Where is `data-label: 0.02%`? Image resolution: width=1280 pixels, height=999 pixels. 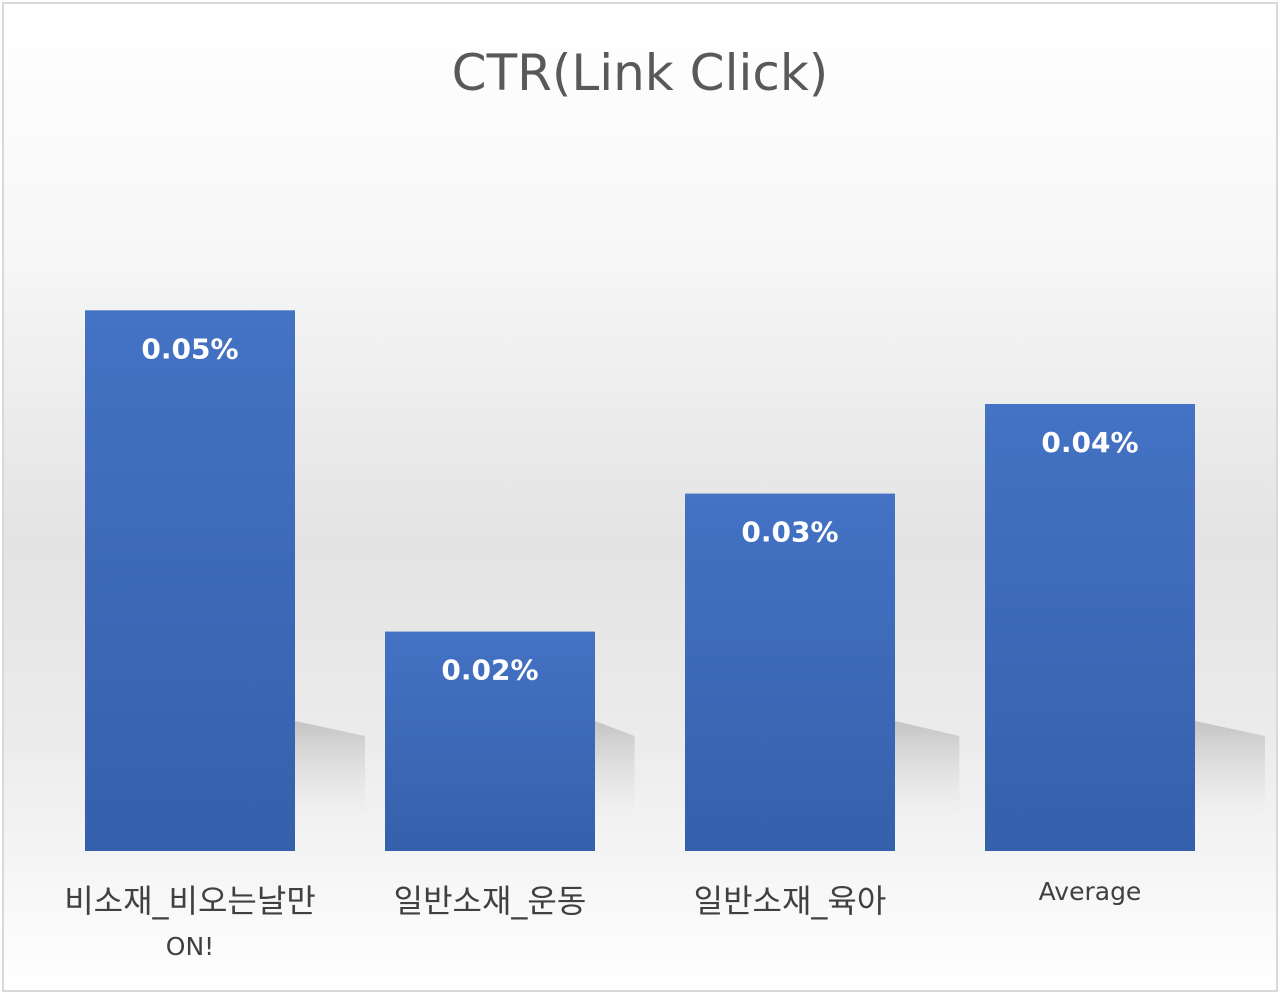
data-label: 0.02% is located at coordinates (489, 670).